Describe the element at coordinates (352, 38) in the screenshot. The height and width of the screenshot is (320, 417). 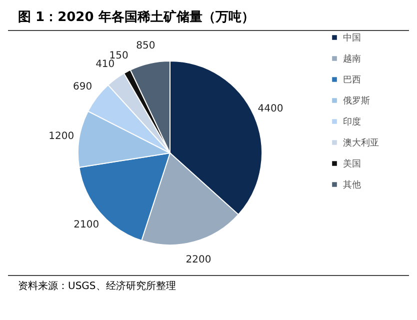
I see `legend-label: 中国` at that location.